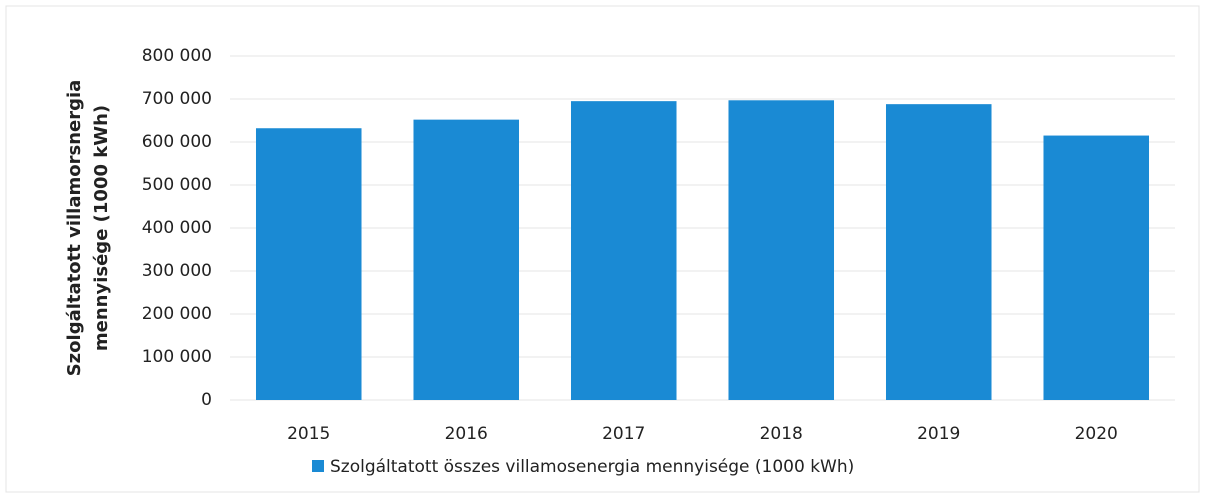 The width and height of the screenshot is (1205, 498). I want to click on y-tick-label: 800 000, so click(177, 56).